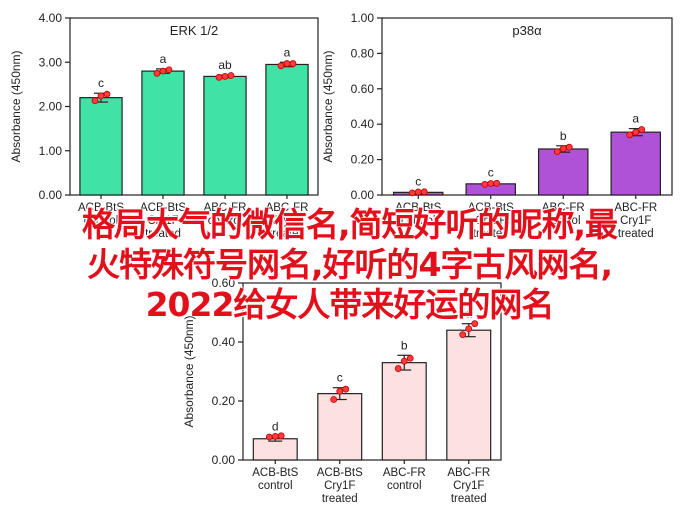  I want to click on y-tick-label-0-3: 3.00, so click(51, 62).